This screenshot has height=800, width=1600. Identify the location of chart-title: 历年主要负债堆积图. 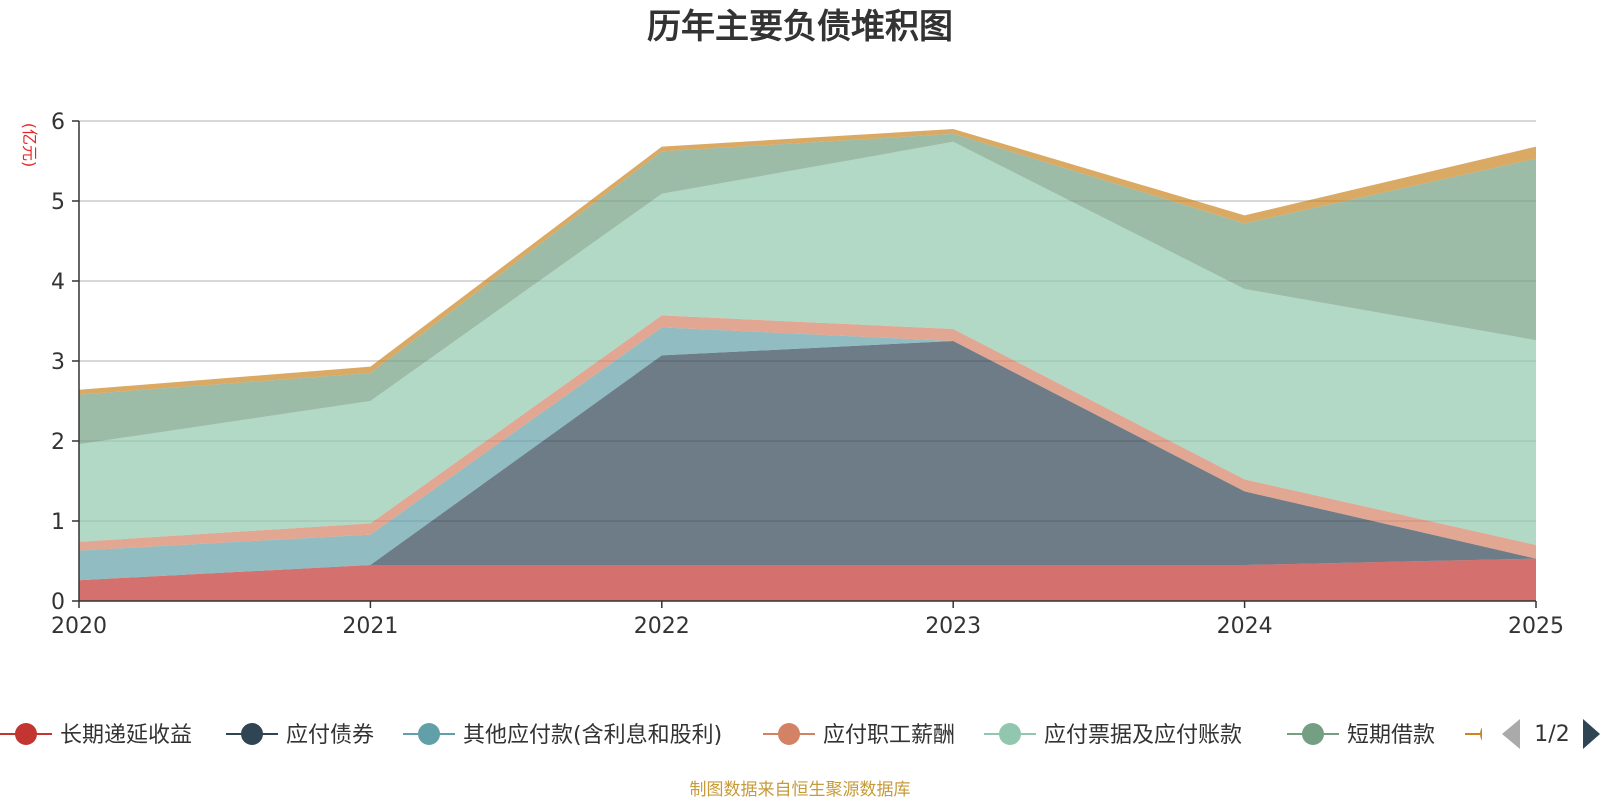
(800, 27).